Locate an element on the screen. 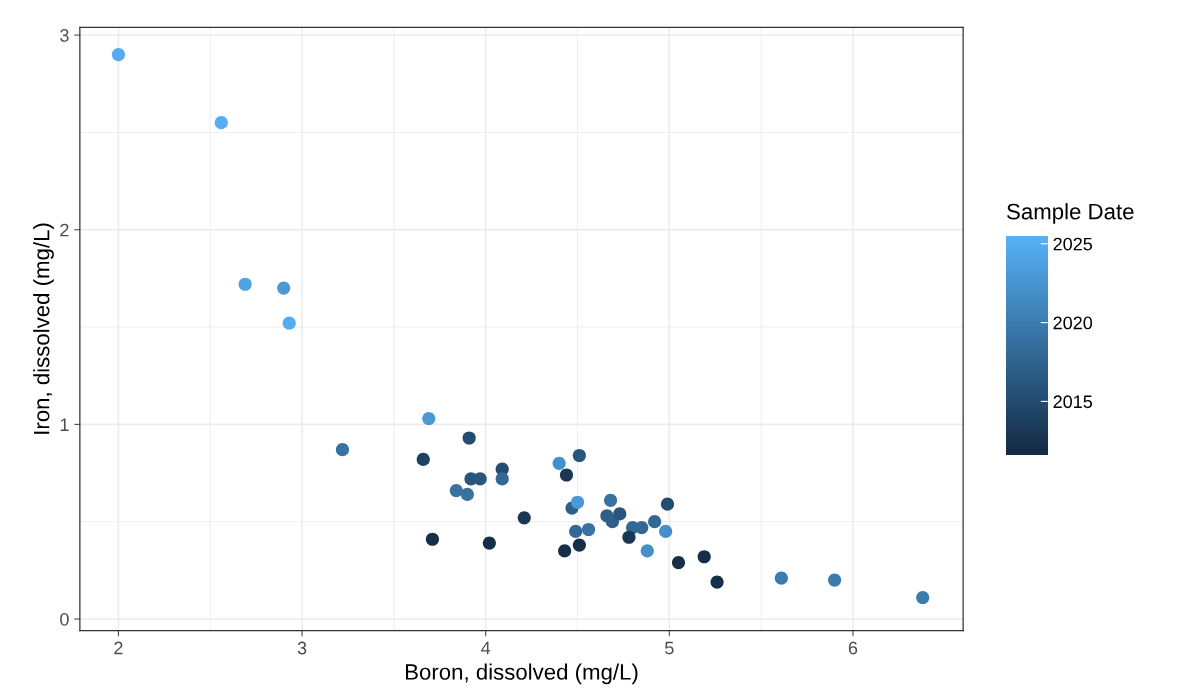  color-bar-label: 2020 is located at coordinates (1073, 323).